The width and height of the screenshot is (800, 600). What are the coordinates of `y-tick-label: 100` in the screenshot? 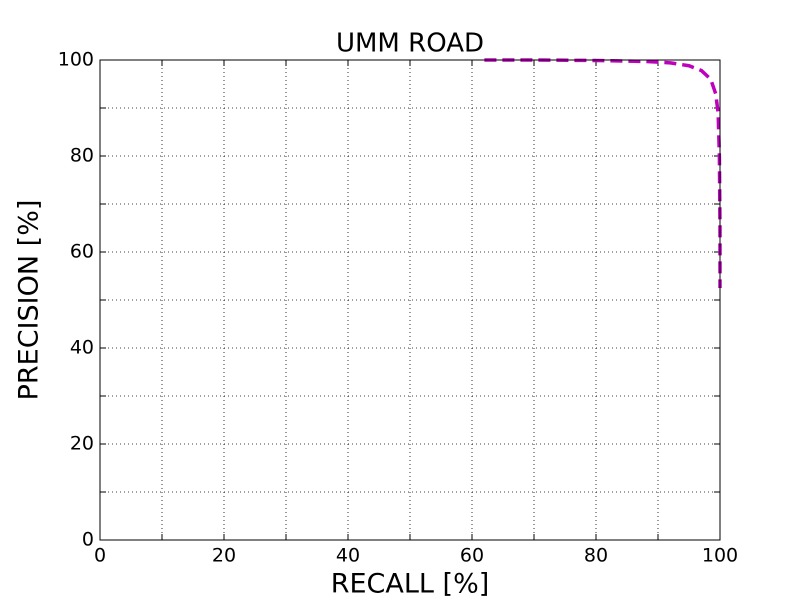 It's located at (76, 60).